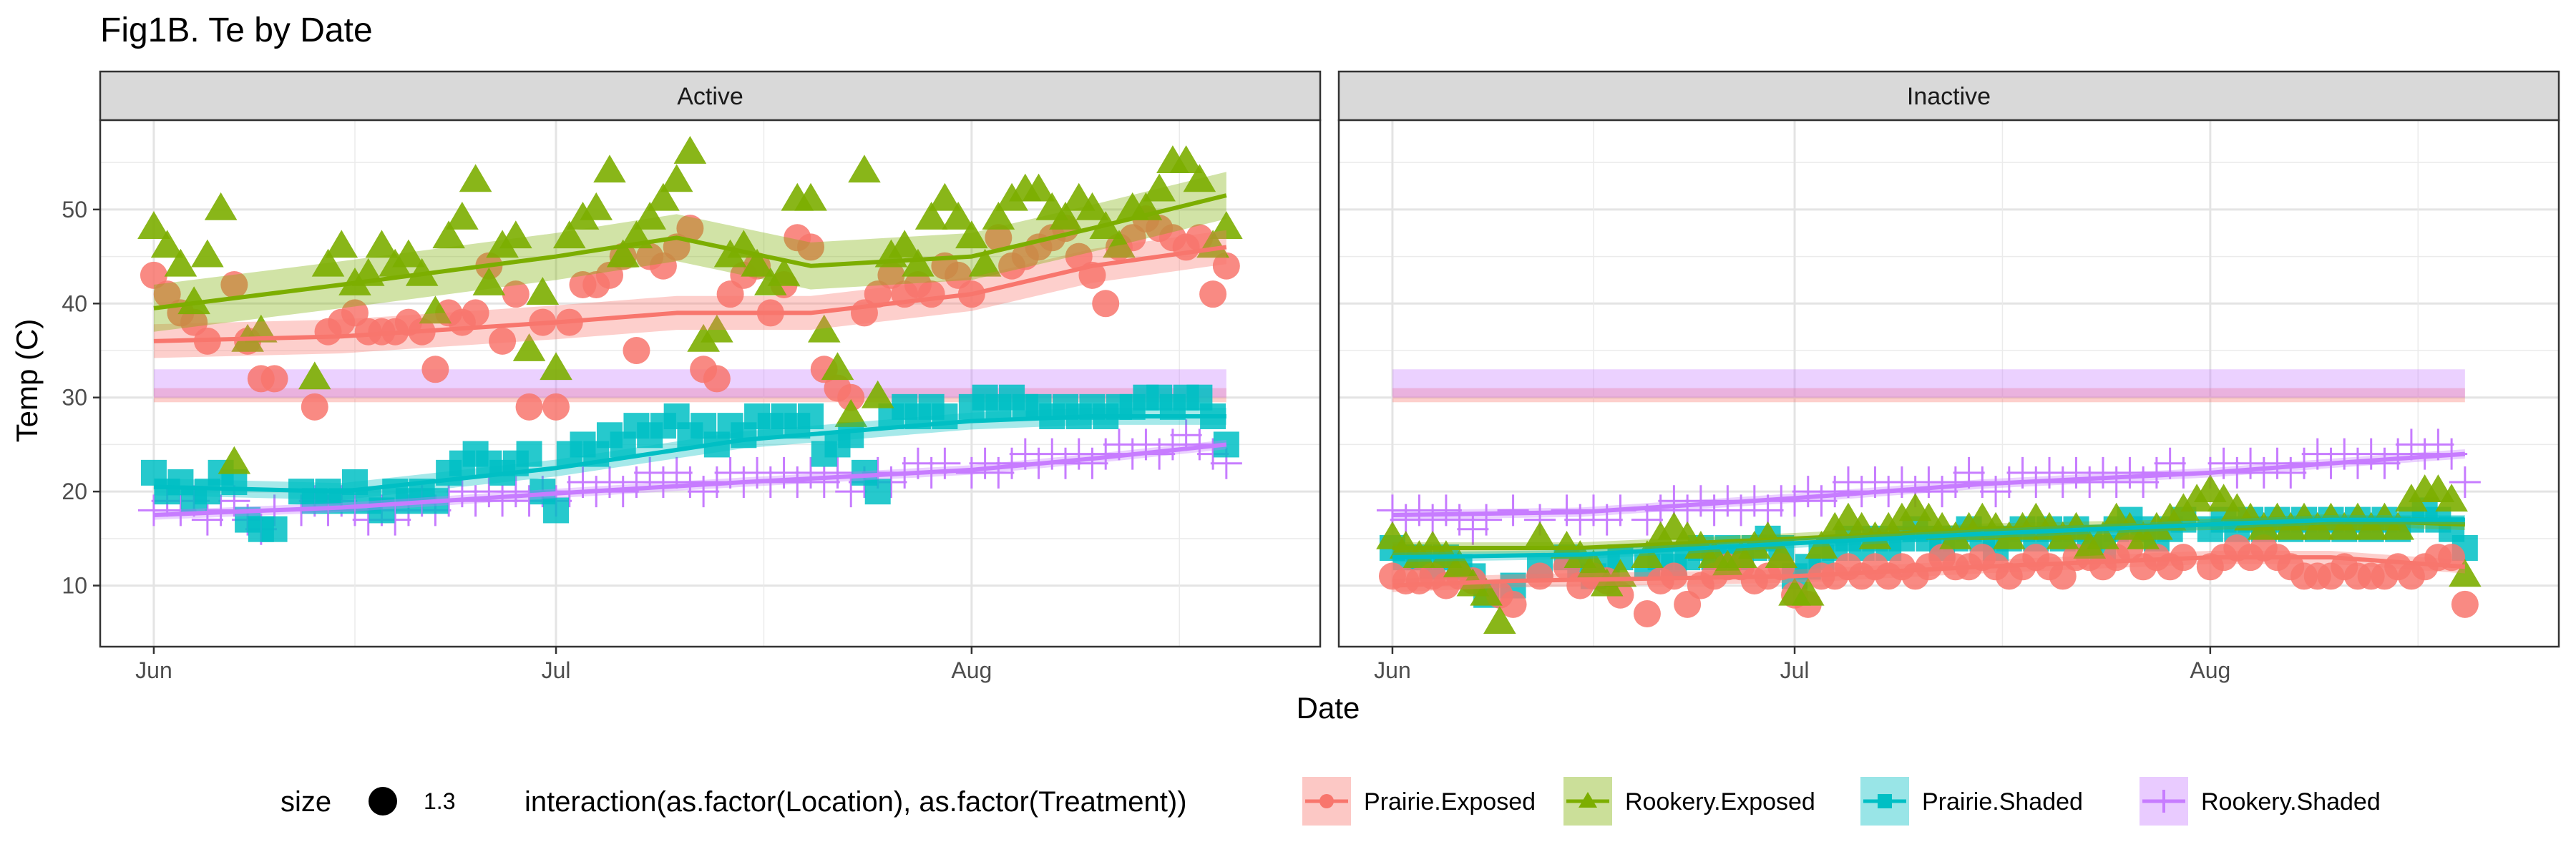 The image size is (2576, 862). What do you see at coordinates (1949, 97) in the screenshot?
I see `panel-strip-label: Inactive` at bounding box center [1949, 97].